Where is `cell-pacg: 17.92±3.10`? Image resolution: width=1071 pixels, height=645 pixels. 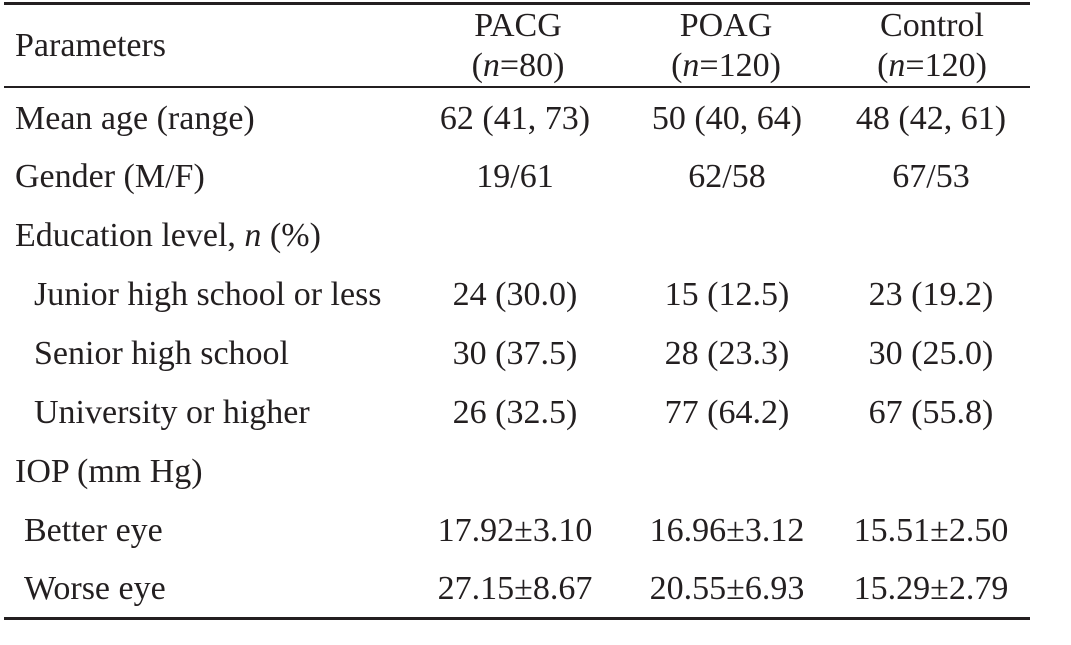 cell-pacg: 17.92±3.10 is located at coordinates (515, 530).